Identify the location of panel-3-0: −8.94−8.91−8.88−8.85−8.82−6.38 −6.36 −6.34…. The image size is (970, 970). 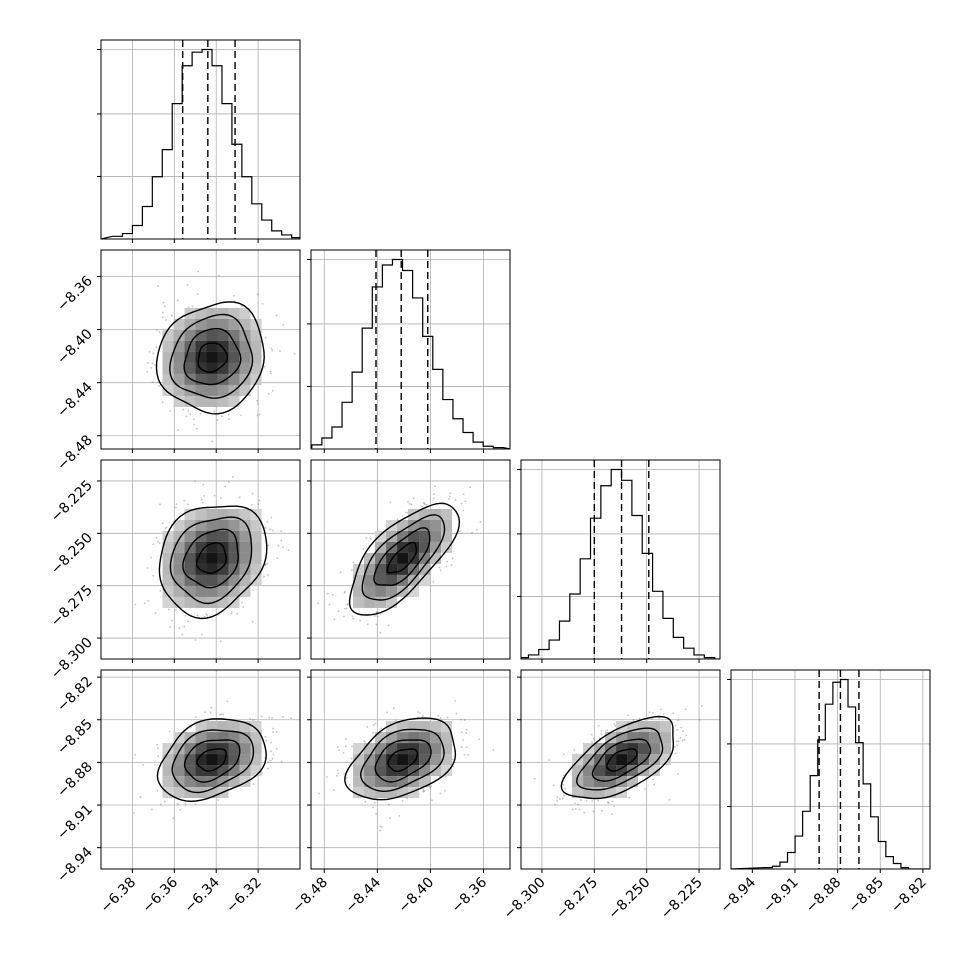
(177, 792).